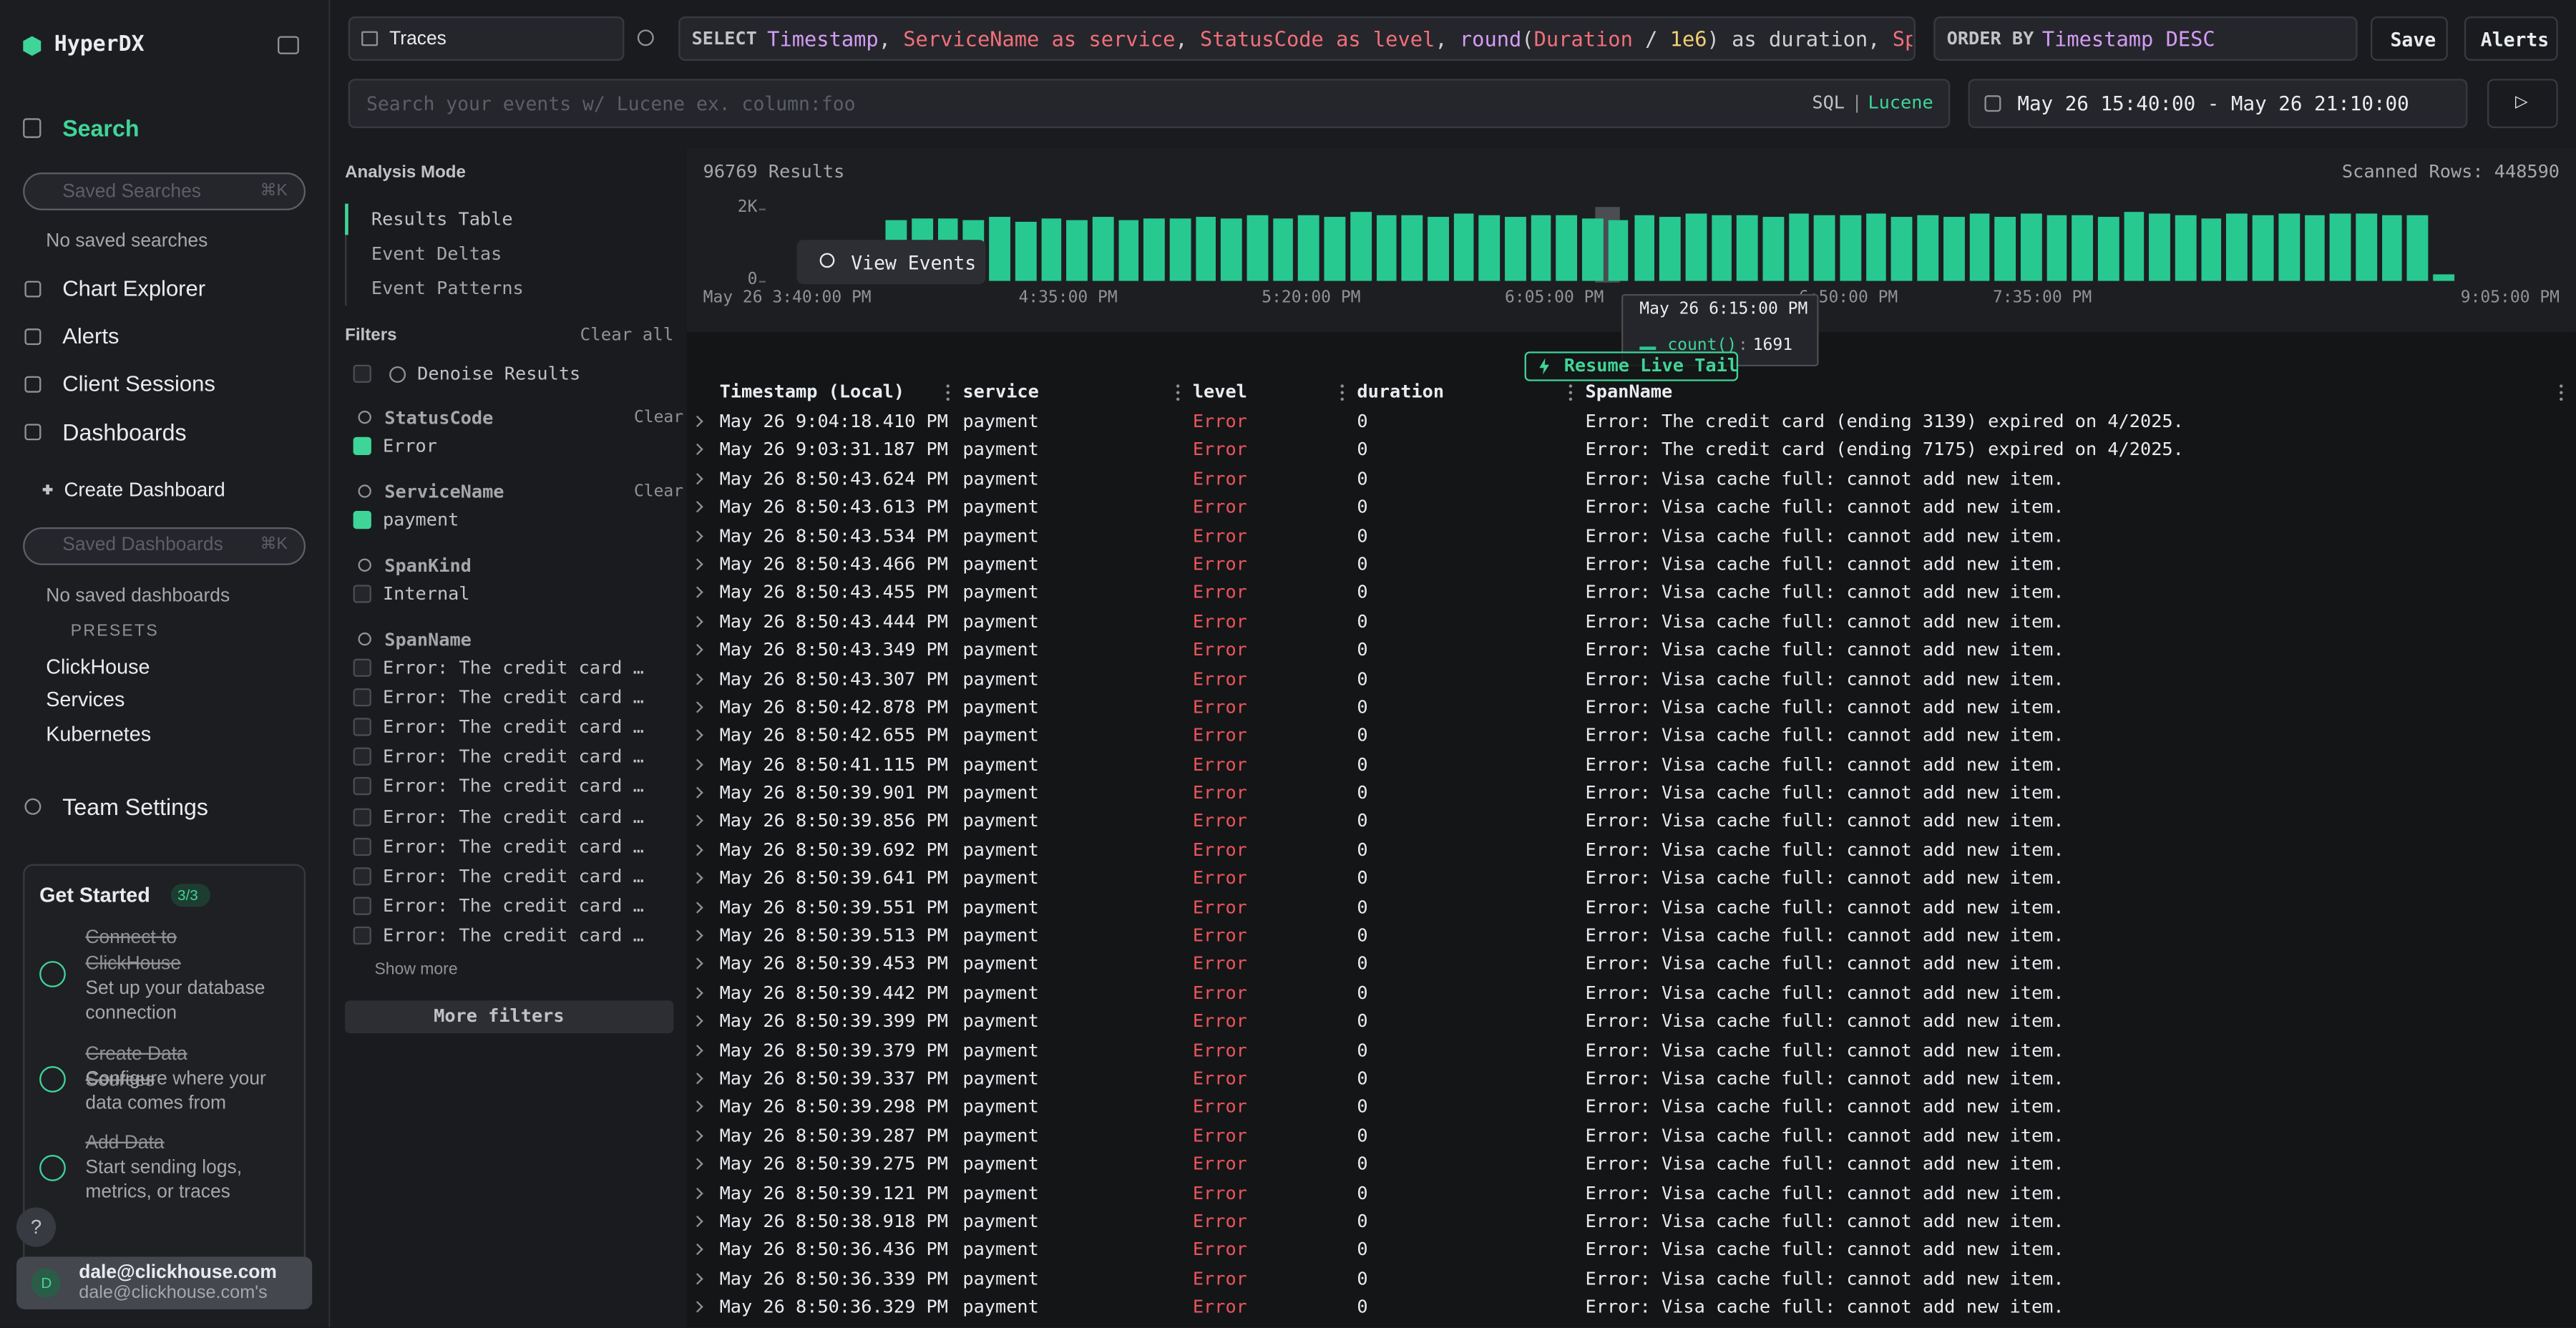 This screenshot has height=1328, width=2576. Describe the element at coordinates (167, 1144) in the screenshot. I see `step-title: Add Data` at that location.